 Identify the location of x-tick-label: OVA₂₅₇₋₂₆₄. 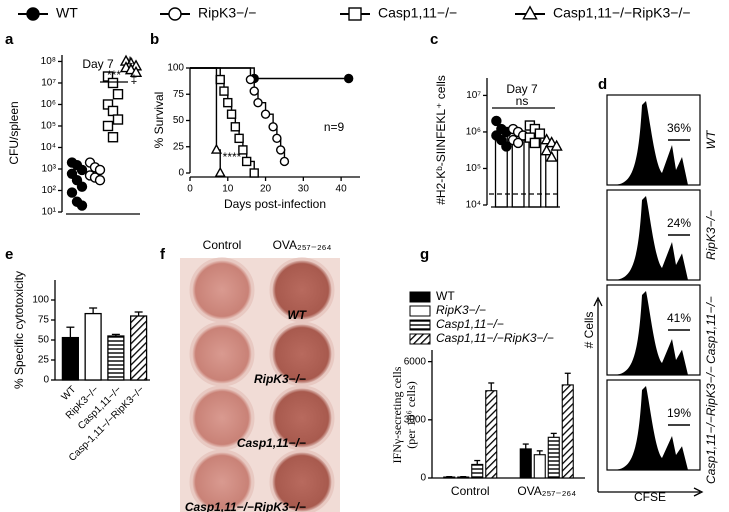
(546, 491).